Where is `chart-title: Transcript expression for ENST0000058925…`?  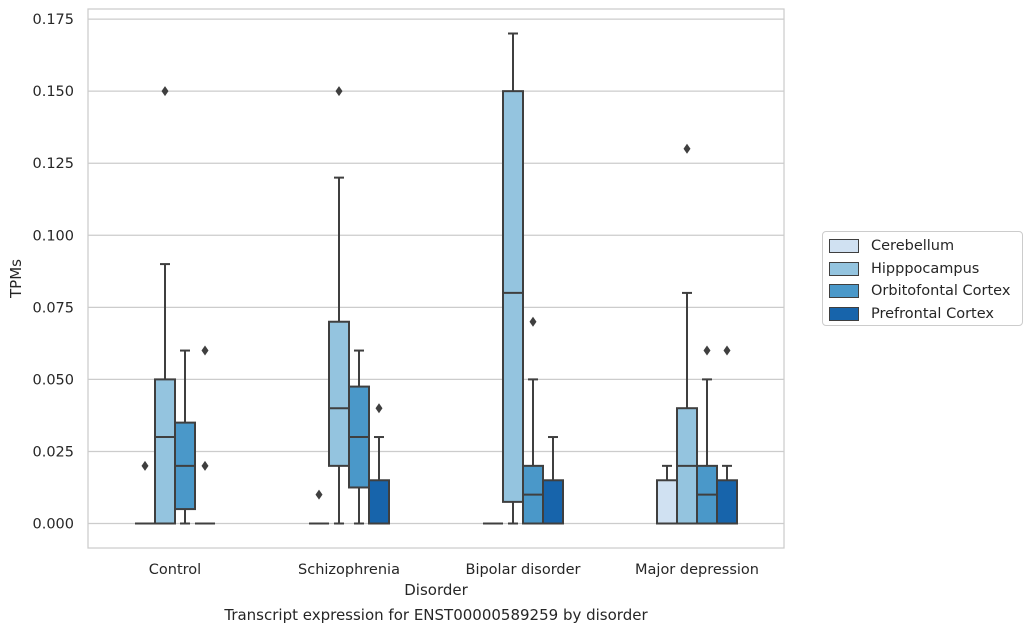
chart-title: Transcript expression for ENST0000058925… is located at coordinates (436, 615).